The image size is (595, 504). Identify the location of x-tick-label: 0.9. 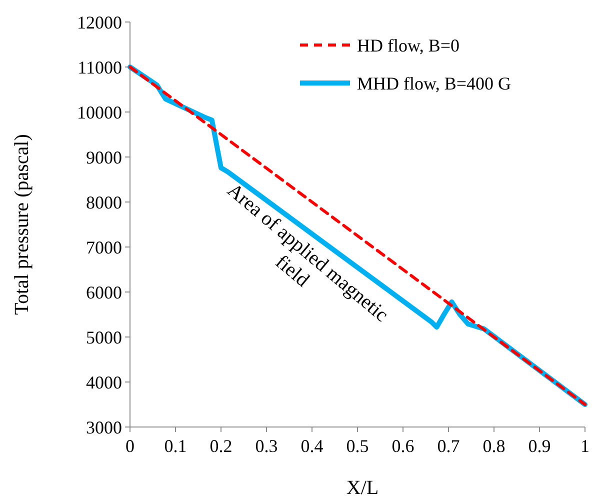
(539, 446).